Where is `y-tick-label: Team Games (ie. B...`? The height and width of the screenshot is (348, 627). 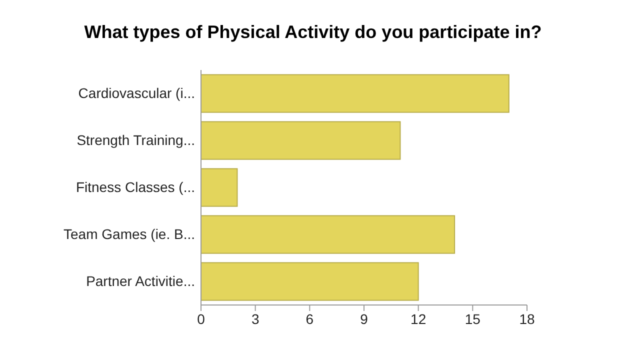 y-tick-label: Team Games (ie. B... is located at coordinates (129, 234).